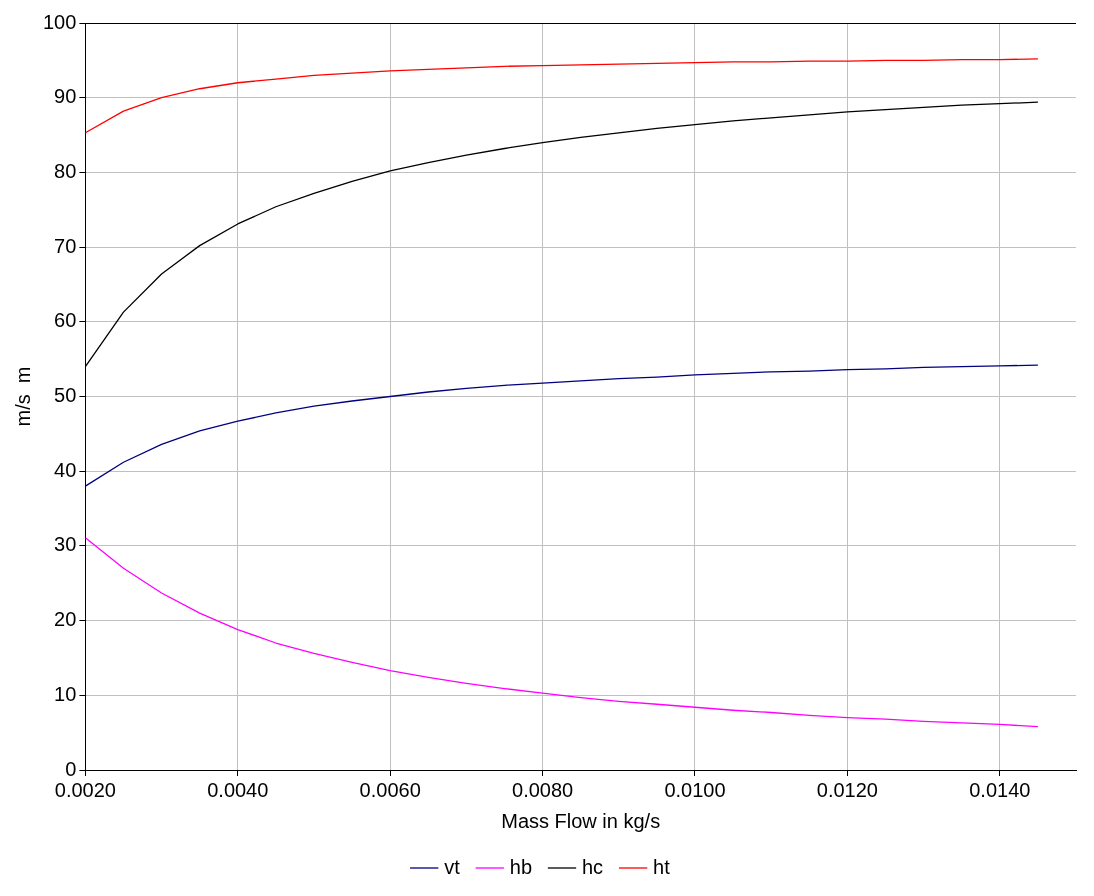 Image resolution: width=1094 pixels, height=896 pixels. Describe the element at coordinates (390, 789) in the screenshot. I see `x-tick-label: 0.0060` at that location.